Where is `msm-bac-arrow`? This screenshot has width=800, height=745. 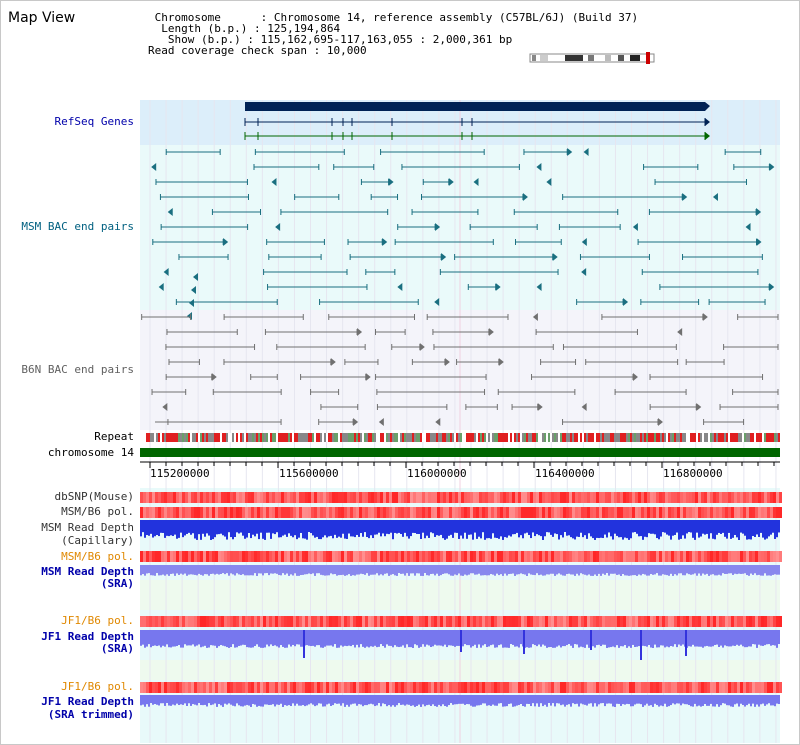 msm-bac-arrow is located at coordinates (193, 290).